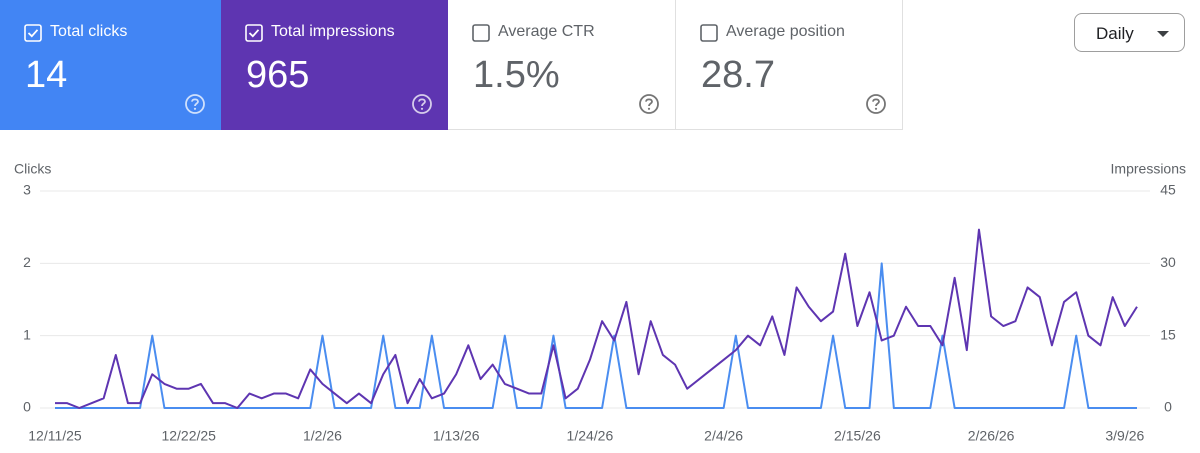 This screenshot has height=453, width=1200. What do you see at coordinates (110, 65) in the screenshot?
I see `metric-card: Total clicks 14` at bounding box center [110, 65].